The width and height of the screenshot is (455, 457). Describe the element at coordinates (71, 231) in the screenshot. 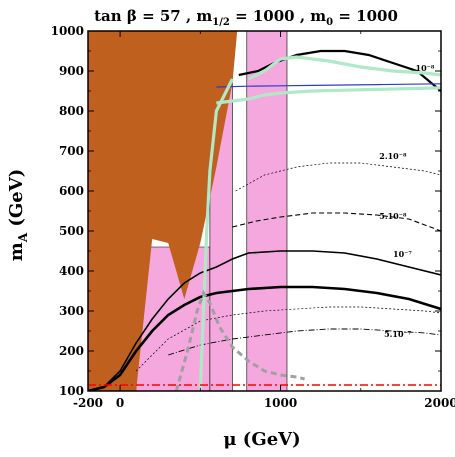

I see `y-tick-label-4: 500` at that location.